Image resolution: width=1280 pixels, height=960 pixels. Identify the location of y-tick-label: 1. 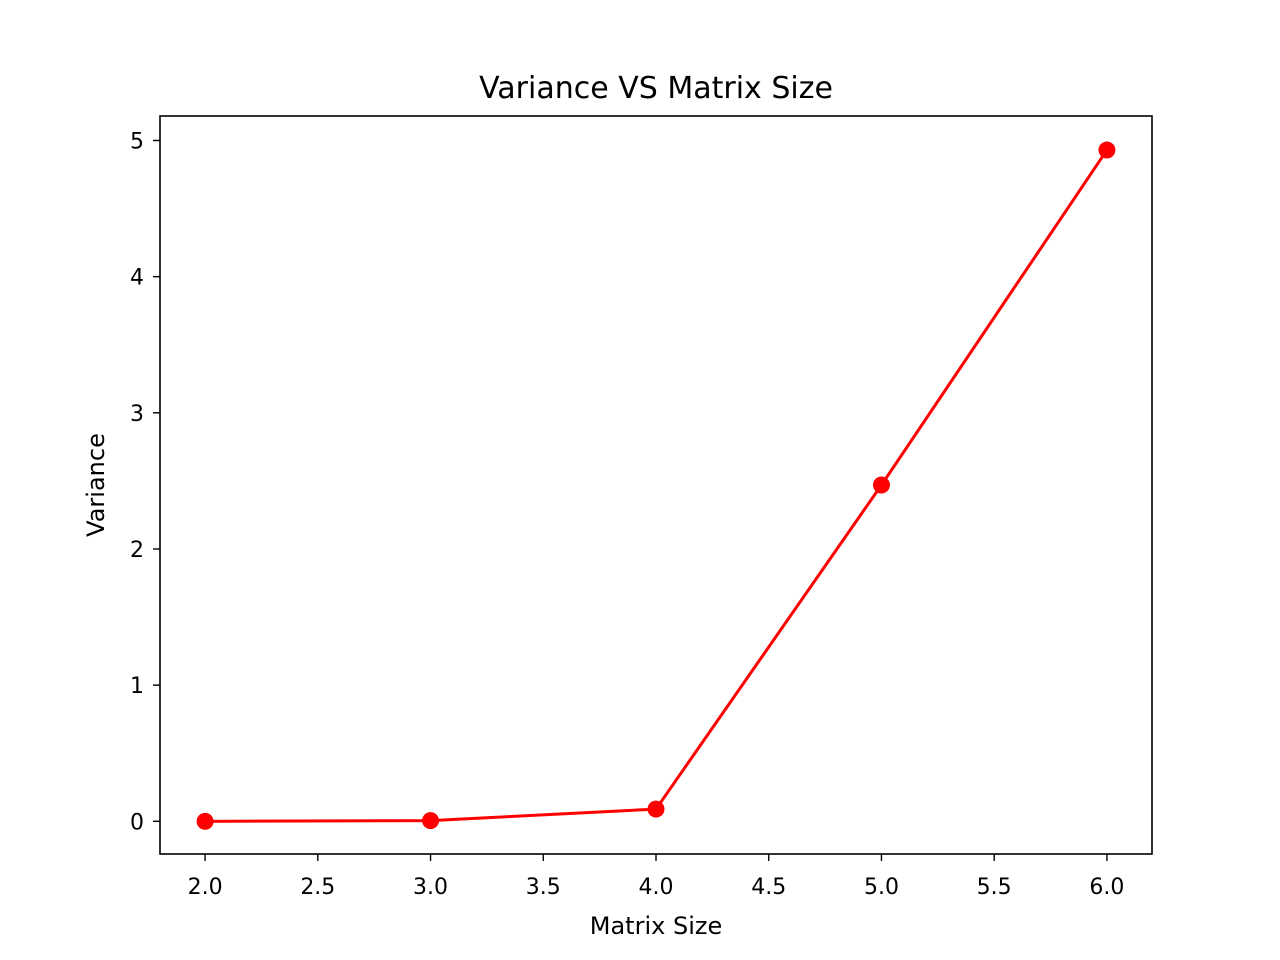
(137, 686).